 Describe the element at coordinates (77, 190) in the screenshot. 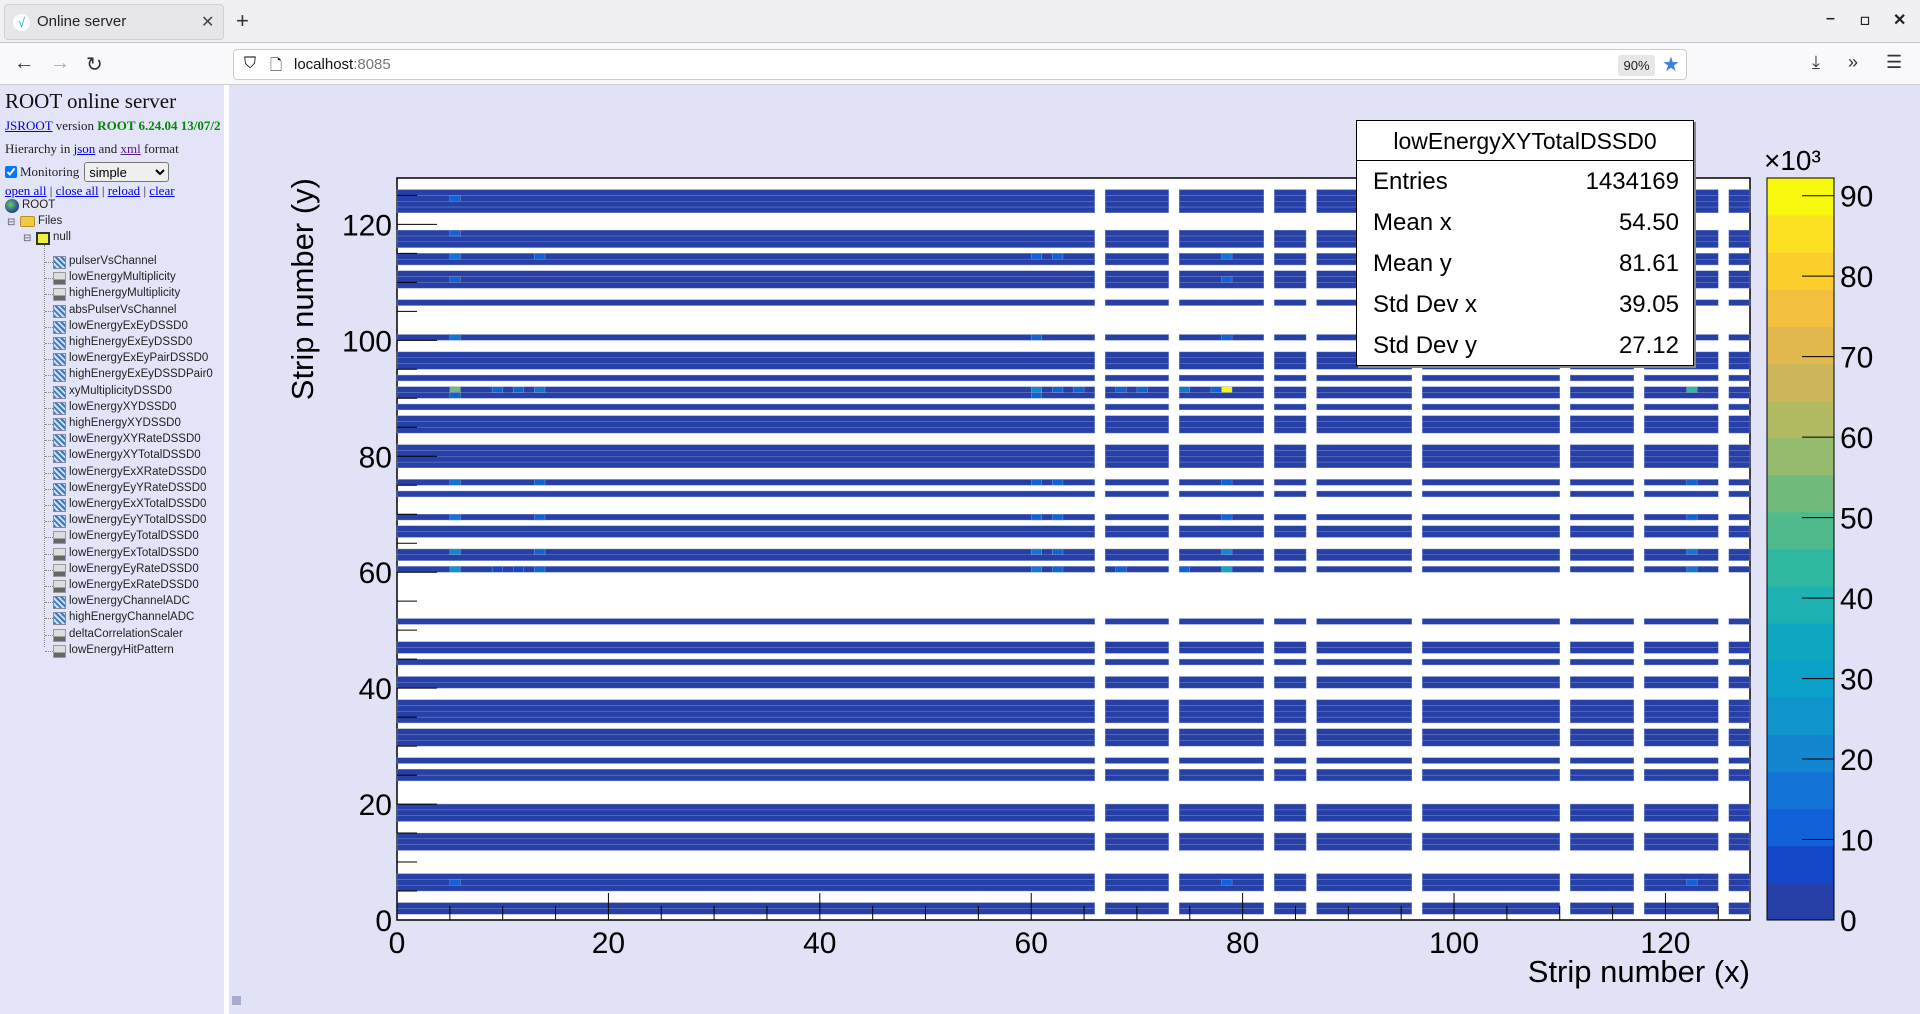

I see `close-all-link: close all` at that location.